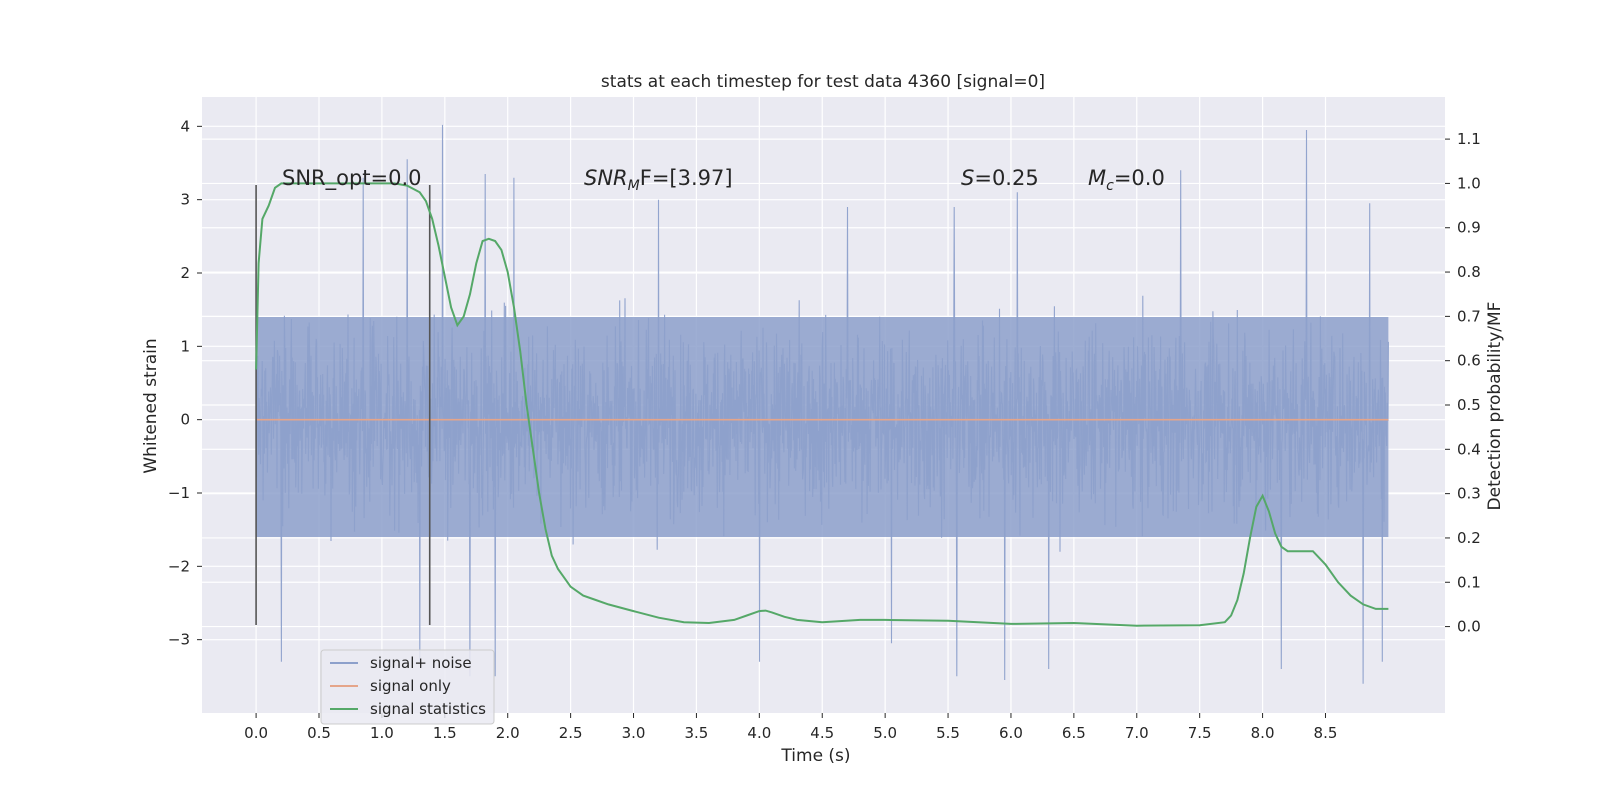  Describe the element at coordinates (634, 733) in the screenshot. I see `x-tick-label: 3.0` at that location.